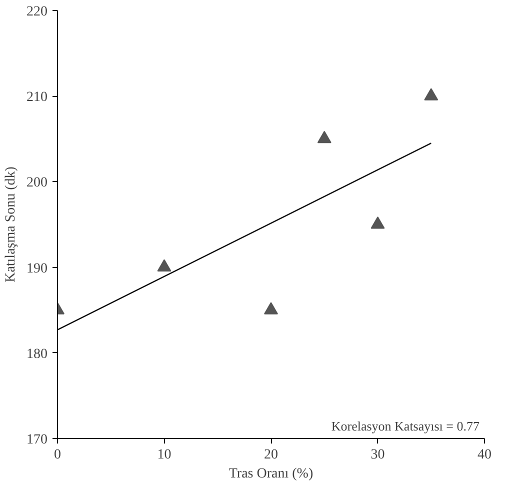  Describe the element at coordinates (37, 268) in the screenshot. I see `y-tick-label: 190` at that location.